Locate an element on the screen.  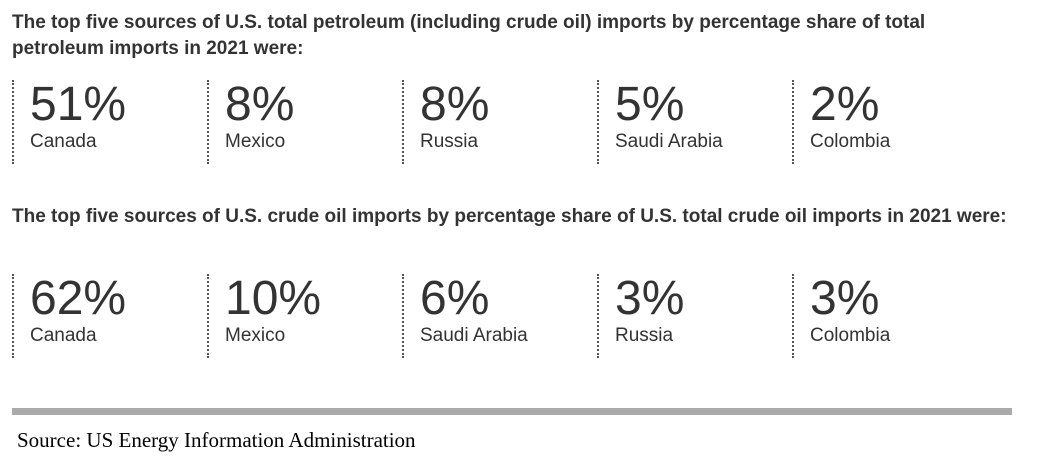
stat-item: 10% Mexico is located at coordinates (302, 316).